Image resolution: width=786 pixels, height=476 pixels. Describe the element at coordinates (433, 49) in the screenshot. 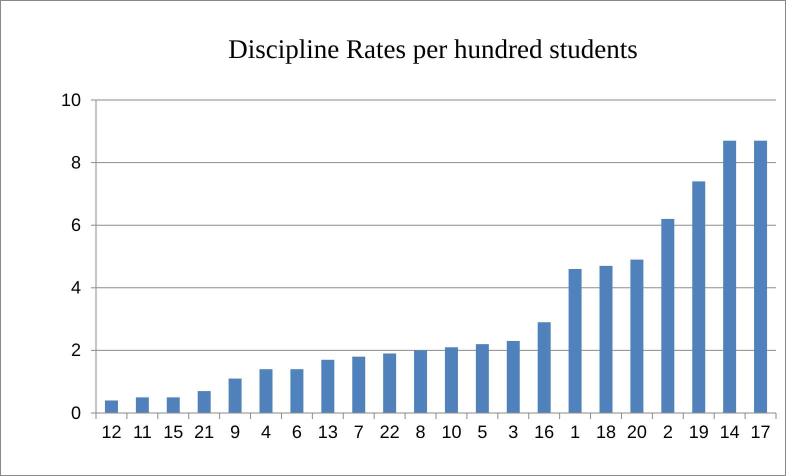

I see `chart-title: Discipline Rates per hundred students` at that location.